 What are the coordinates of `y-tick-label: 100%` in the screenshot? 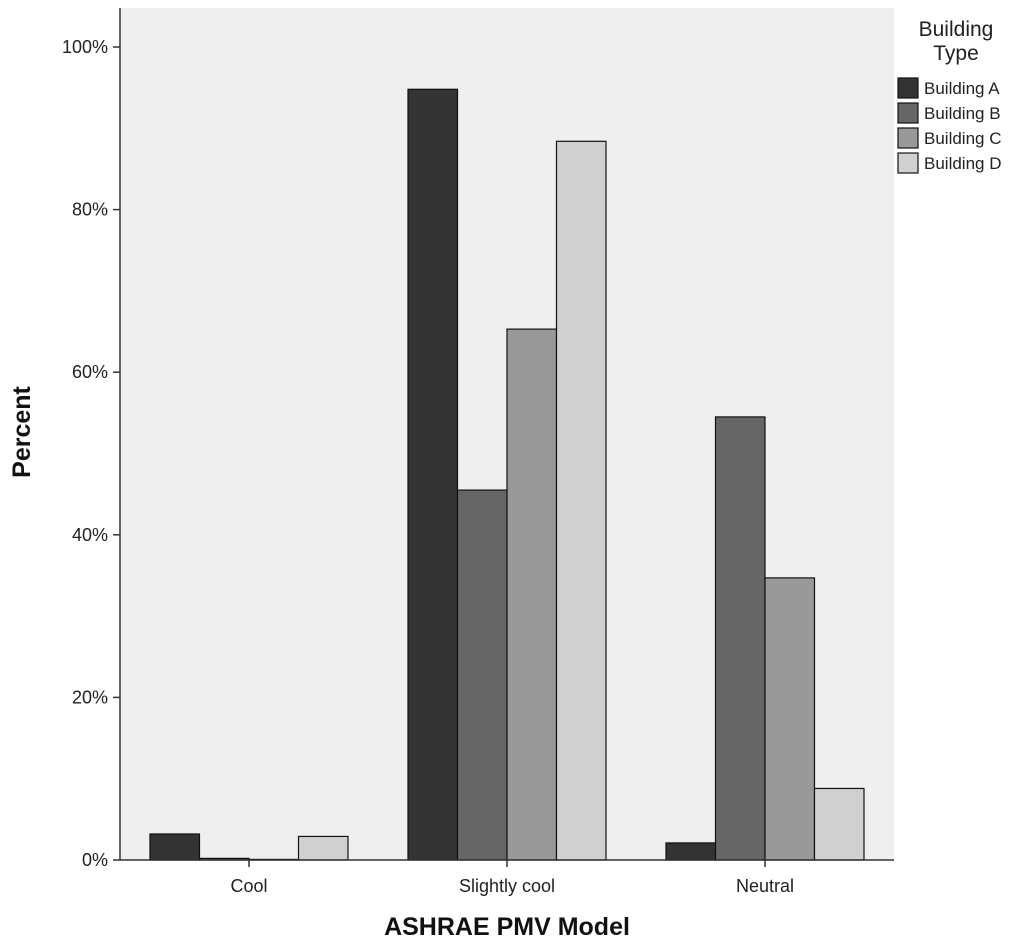 It's located at (85, 47).